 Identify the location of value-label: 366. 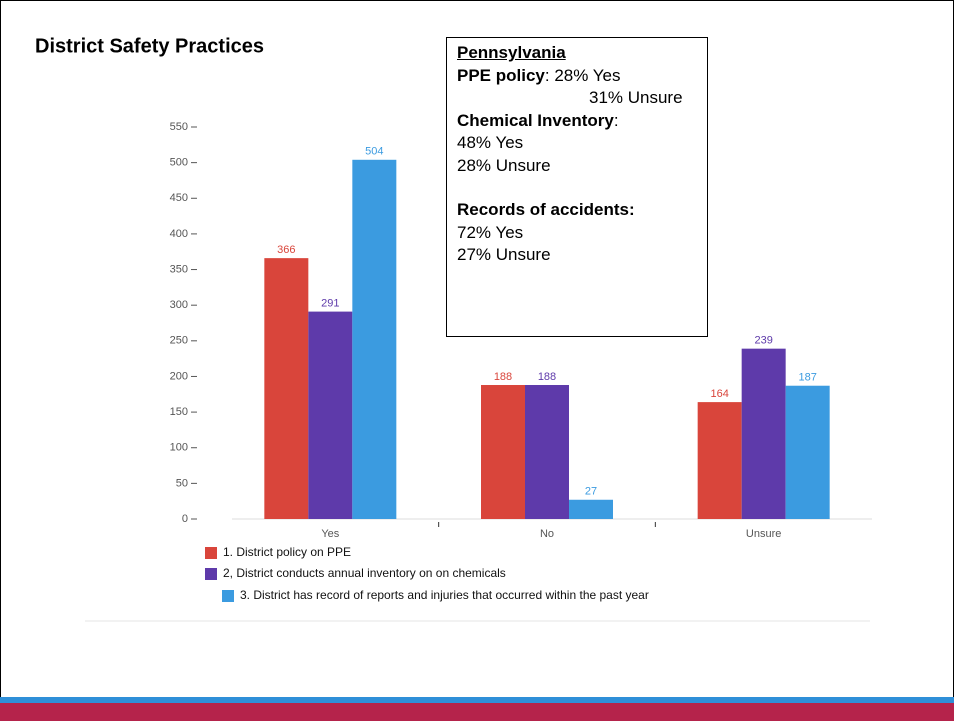
(286, 250).